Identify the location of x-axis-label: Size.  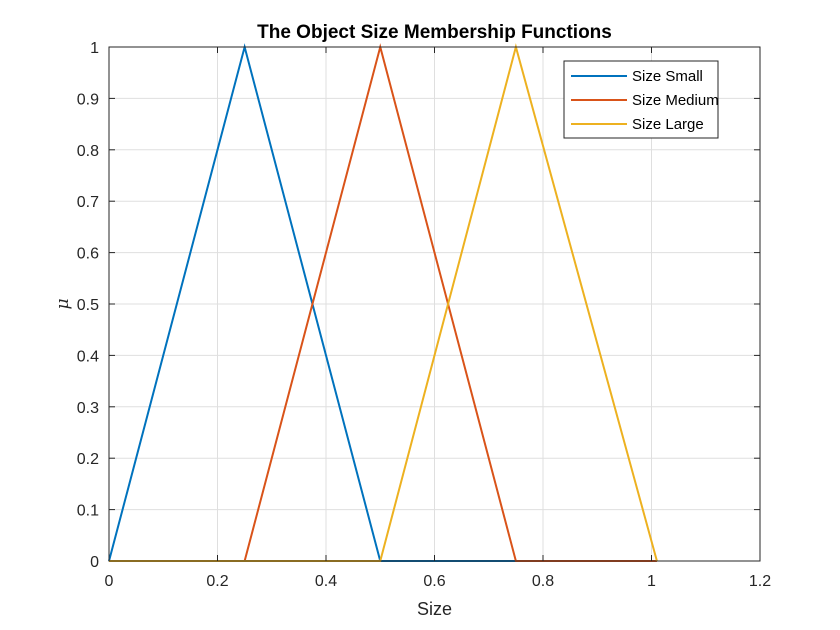
(434, 609).